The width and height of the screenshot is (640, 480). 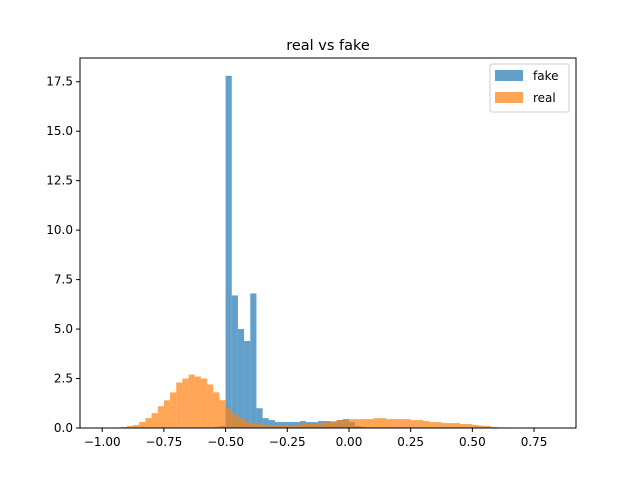 I want to click on y-tick-label: 12.5, so click(x=59, y=181).